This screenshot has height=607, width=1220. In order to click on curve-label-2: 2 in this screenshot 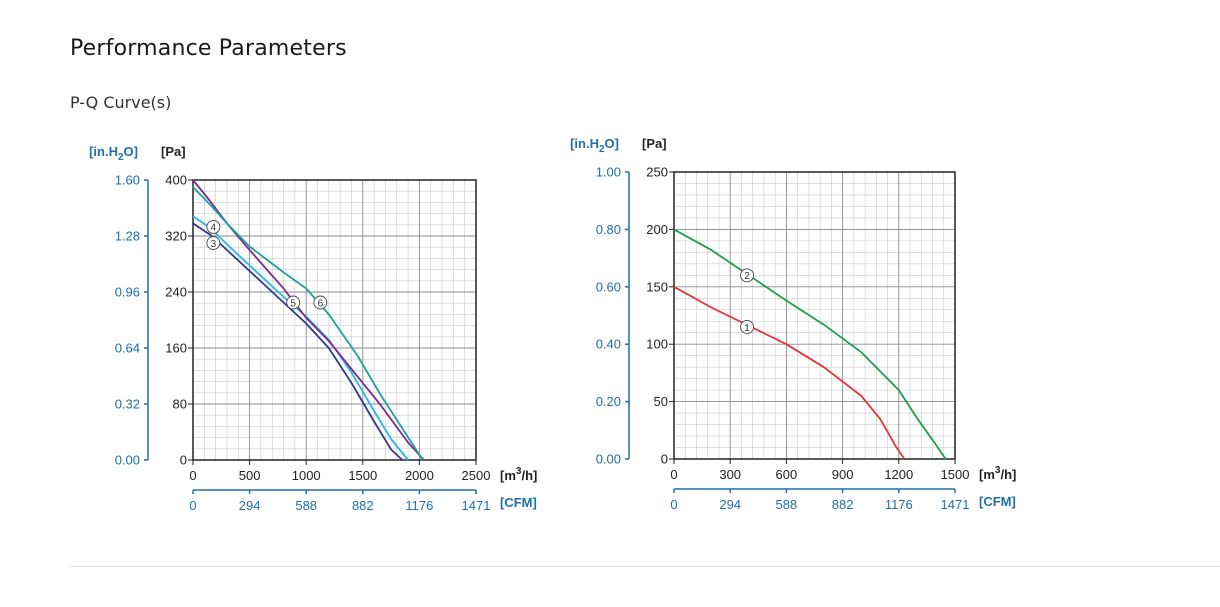, I will do `click(747, 276)`.